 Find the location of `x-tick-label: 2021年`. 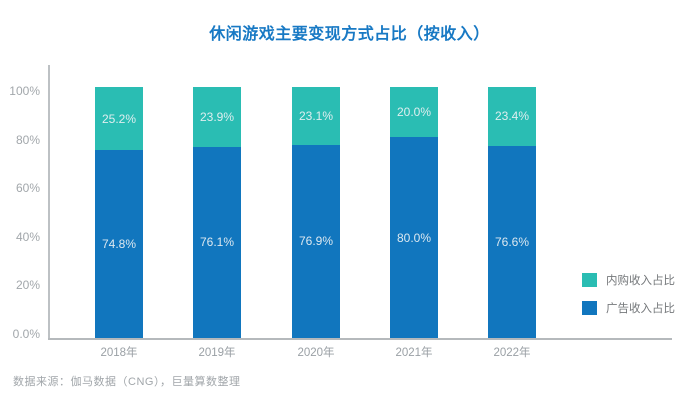

x-tick-label: 2021年 is located at coordinates (414, 353).